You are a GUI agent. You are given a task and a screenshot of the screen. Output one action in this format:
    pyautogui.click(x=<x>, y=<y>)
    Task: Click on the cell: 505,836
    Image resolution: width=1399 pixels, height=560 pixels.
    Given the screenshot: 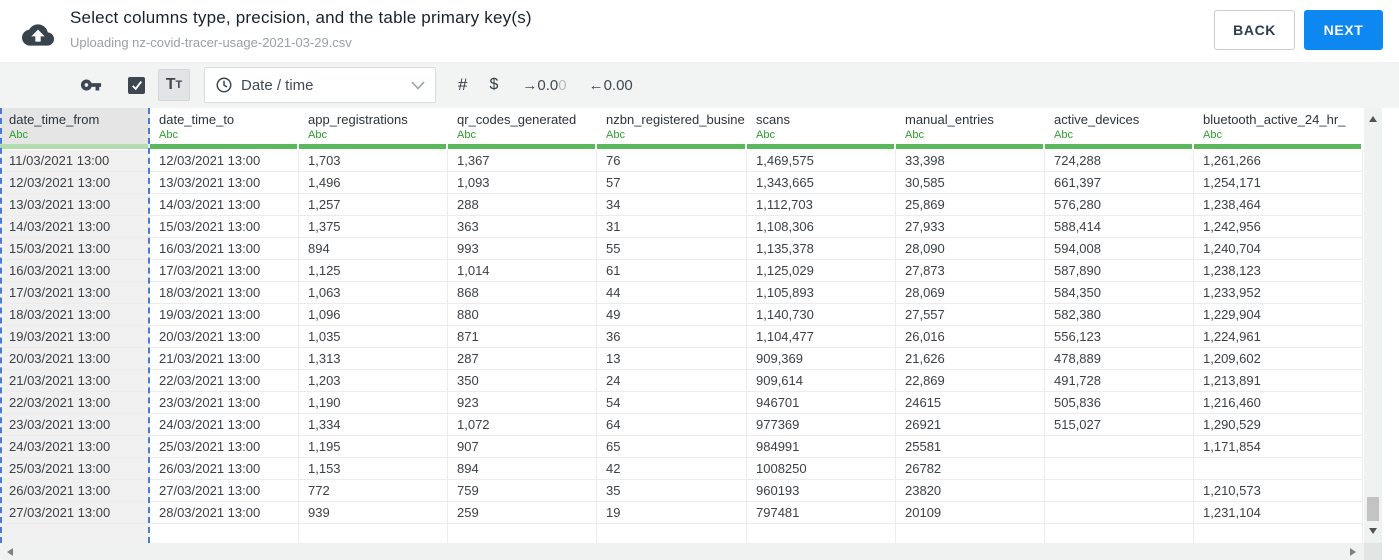 What is the action you would take?
    pyautogui.click(x=1119, y=403)
    